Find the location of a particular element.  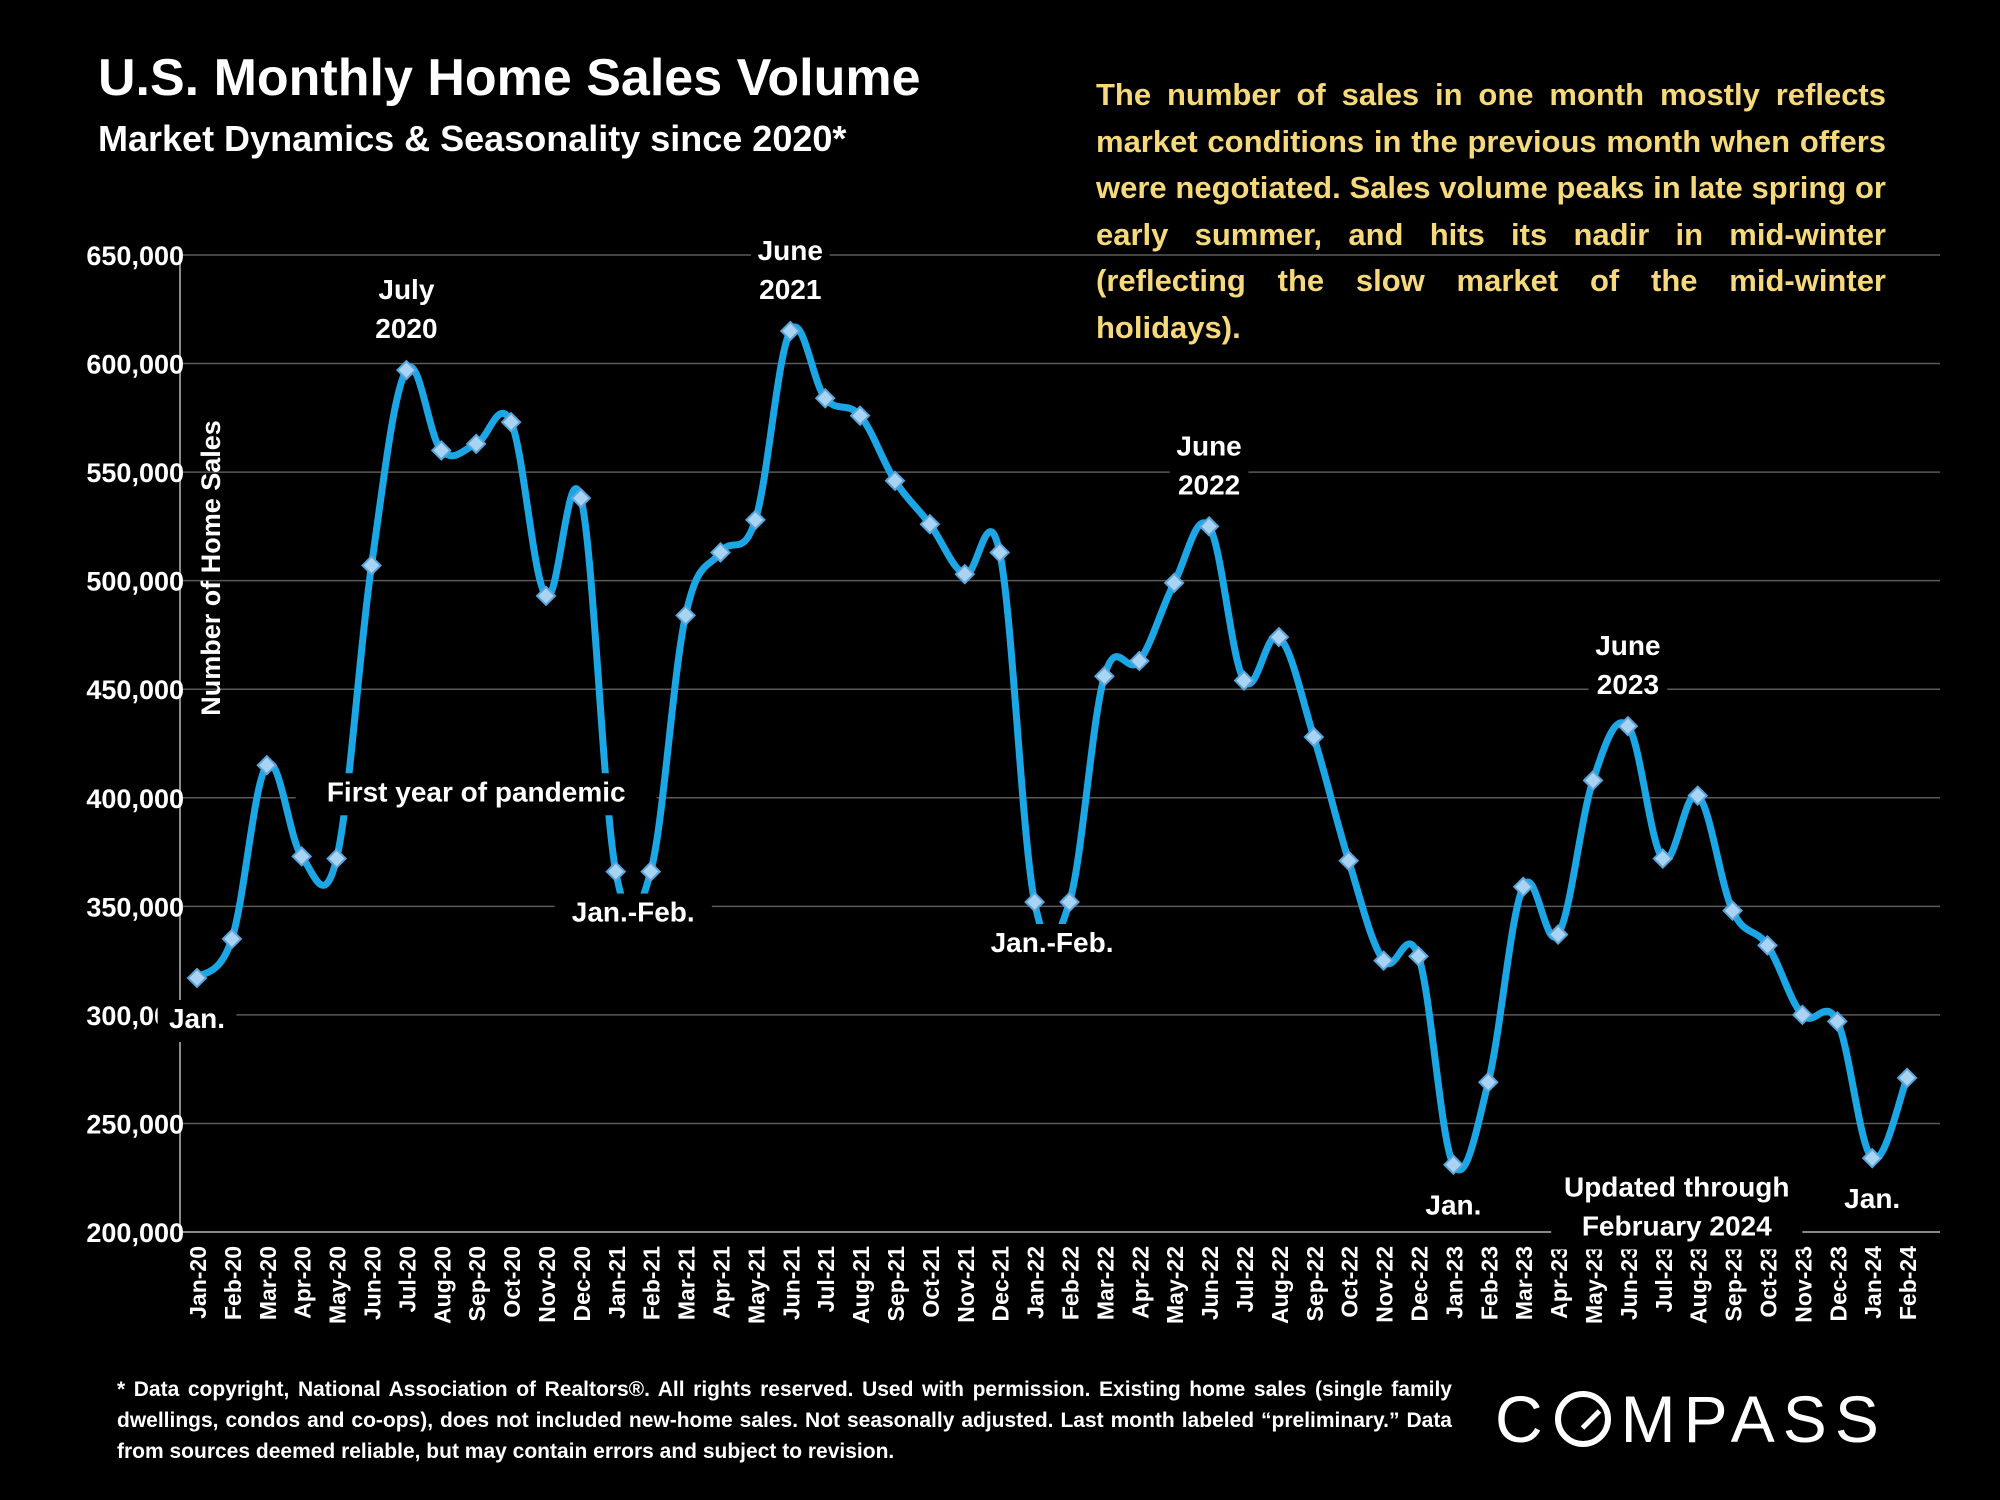

x-tick-label: Oct-22 is located at coordinates (1350, 1282).